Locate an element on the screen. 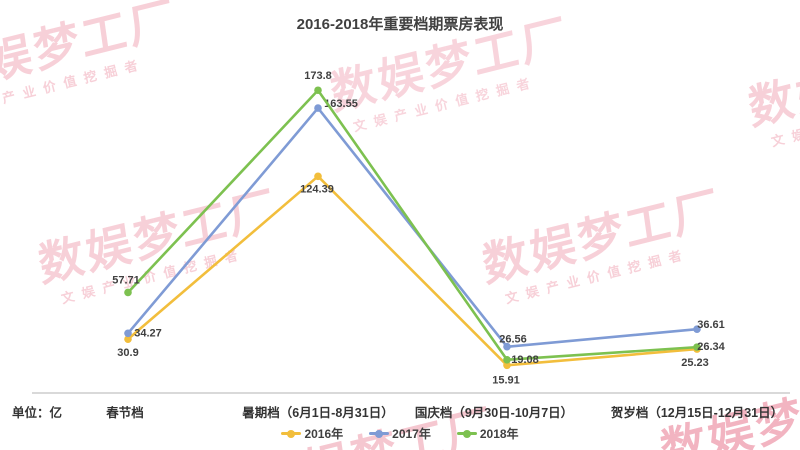 This screenshot has width=800, height=450. data-point-2018年-1 is located at coordinates (318, 90).